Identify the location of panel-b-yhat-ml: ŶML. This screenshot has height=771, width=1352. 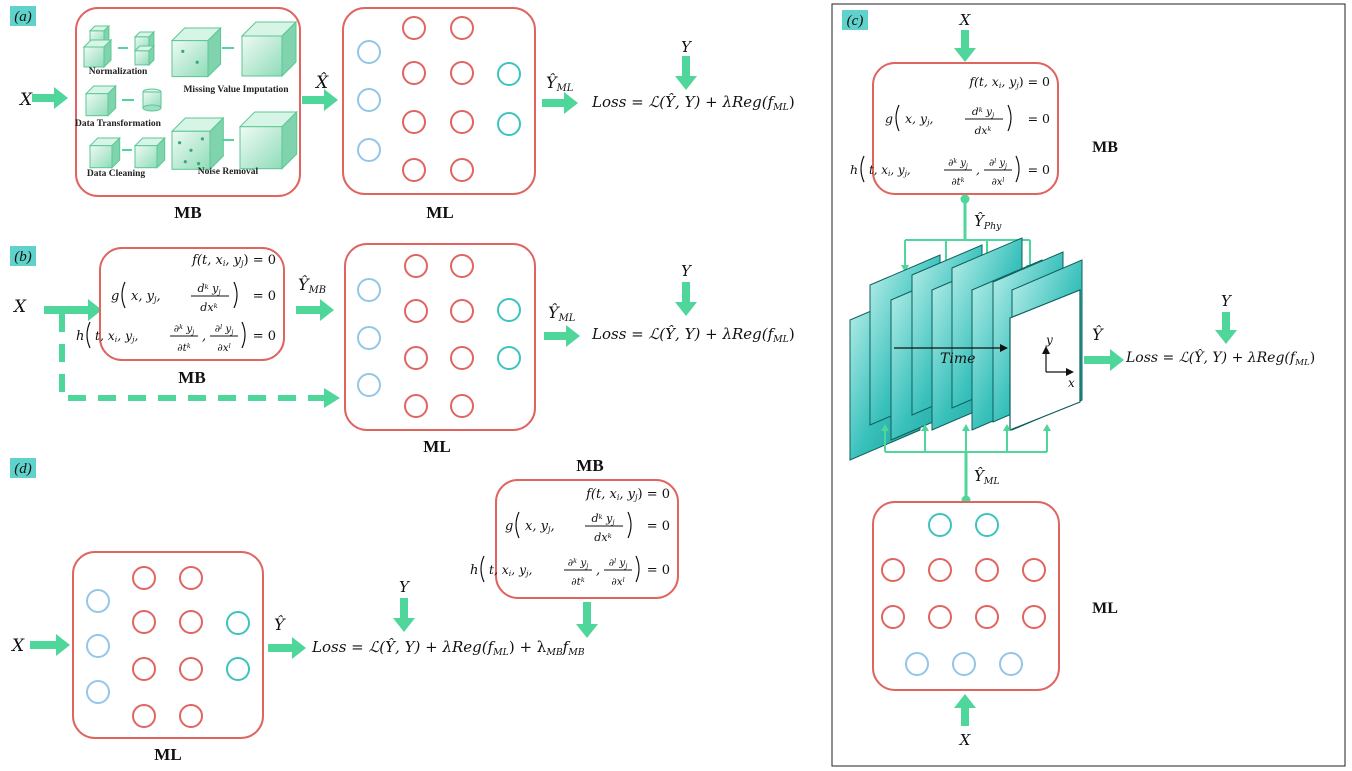
(561, 313).